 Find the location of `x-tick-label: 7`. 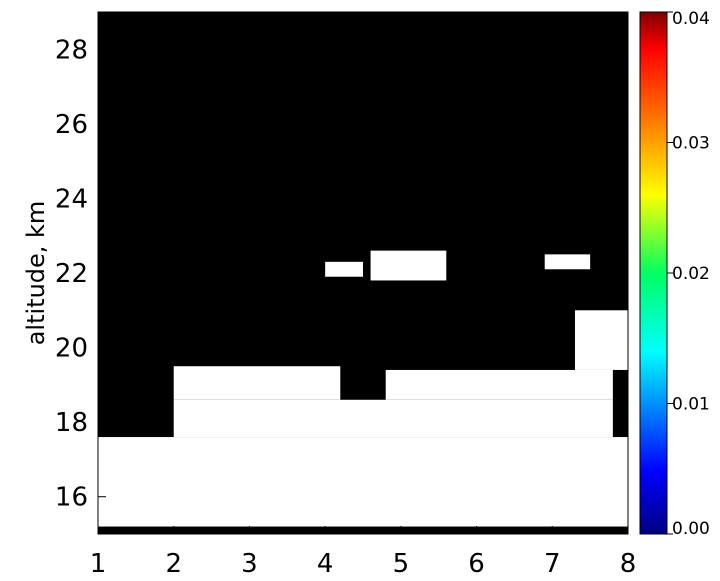

x-tick-label: 7 is located at coordinates (552, 564).